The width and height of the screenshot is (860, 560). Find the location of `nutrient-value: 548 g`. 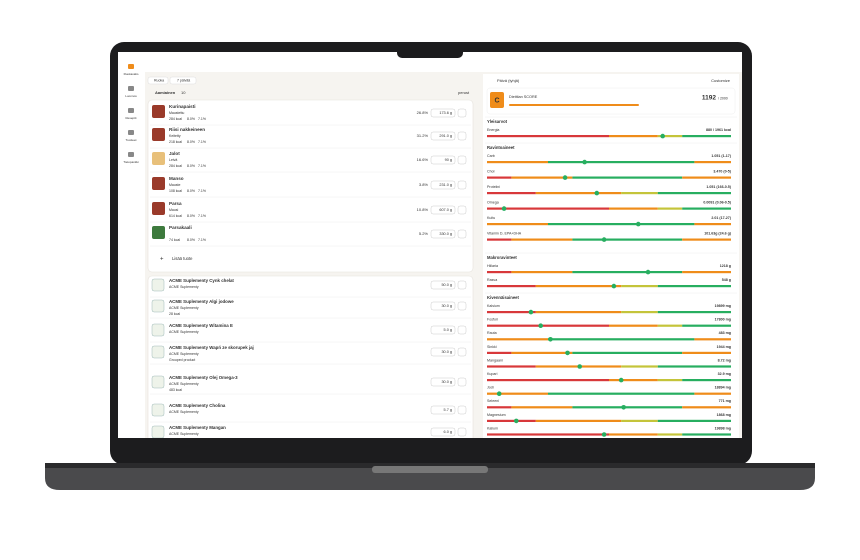

nutrient-value: 548 g is located at coordinates (726, 280).